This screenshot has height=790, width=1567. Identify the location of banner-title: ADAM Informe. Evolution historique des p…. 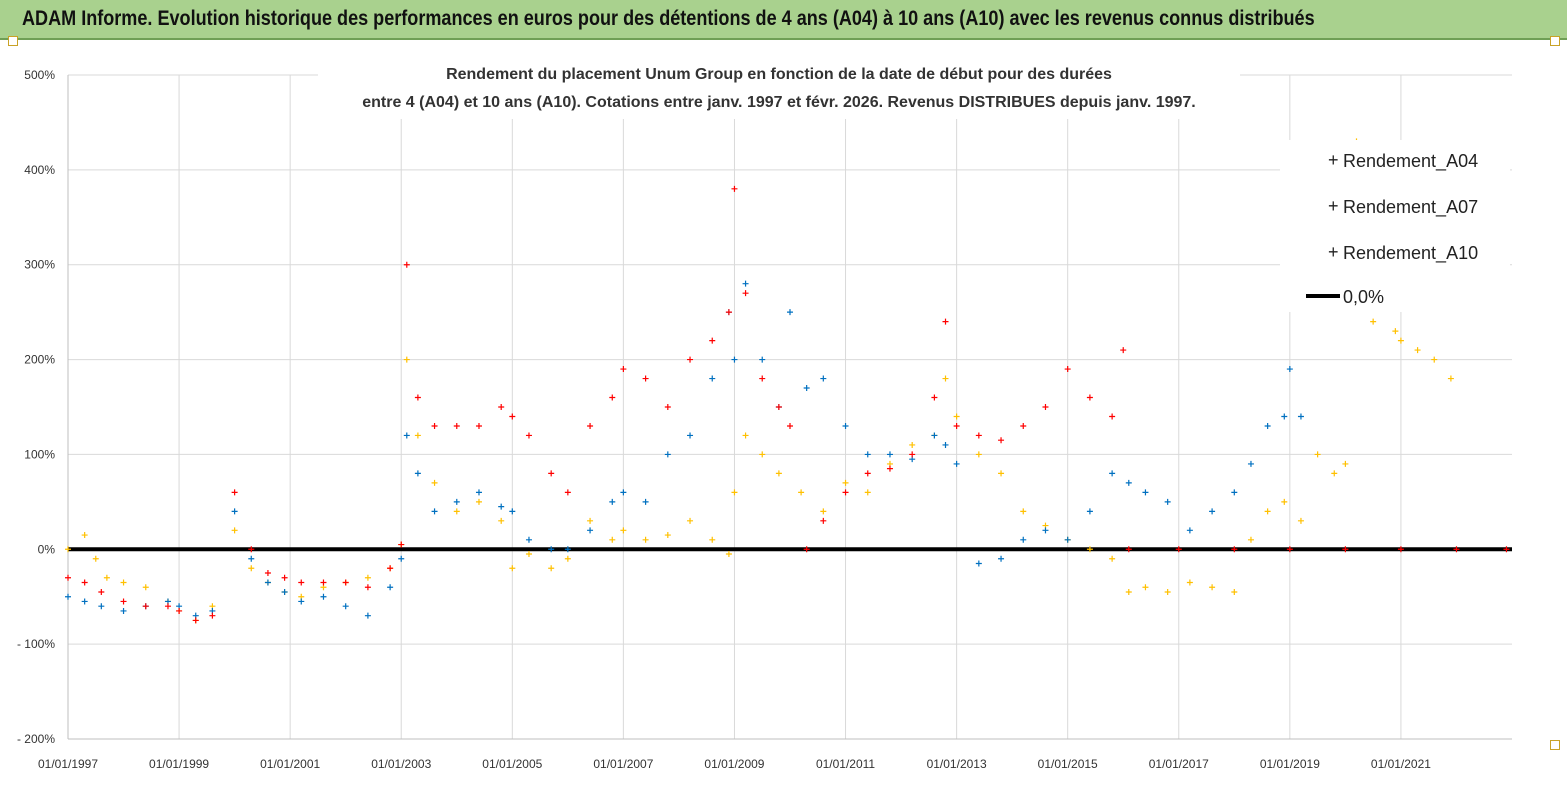
(668, 18).